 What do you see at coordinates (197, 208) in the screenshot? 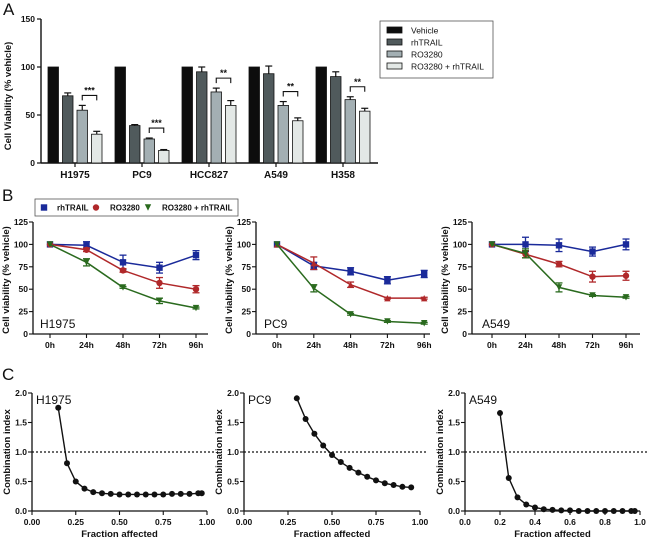
I see `legend-label: RO3280 + rhTRAIL` at bounding box center [197, 208].